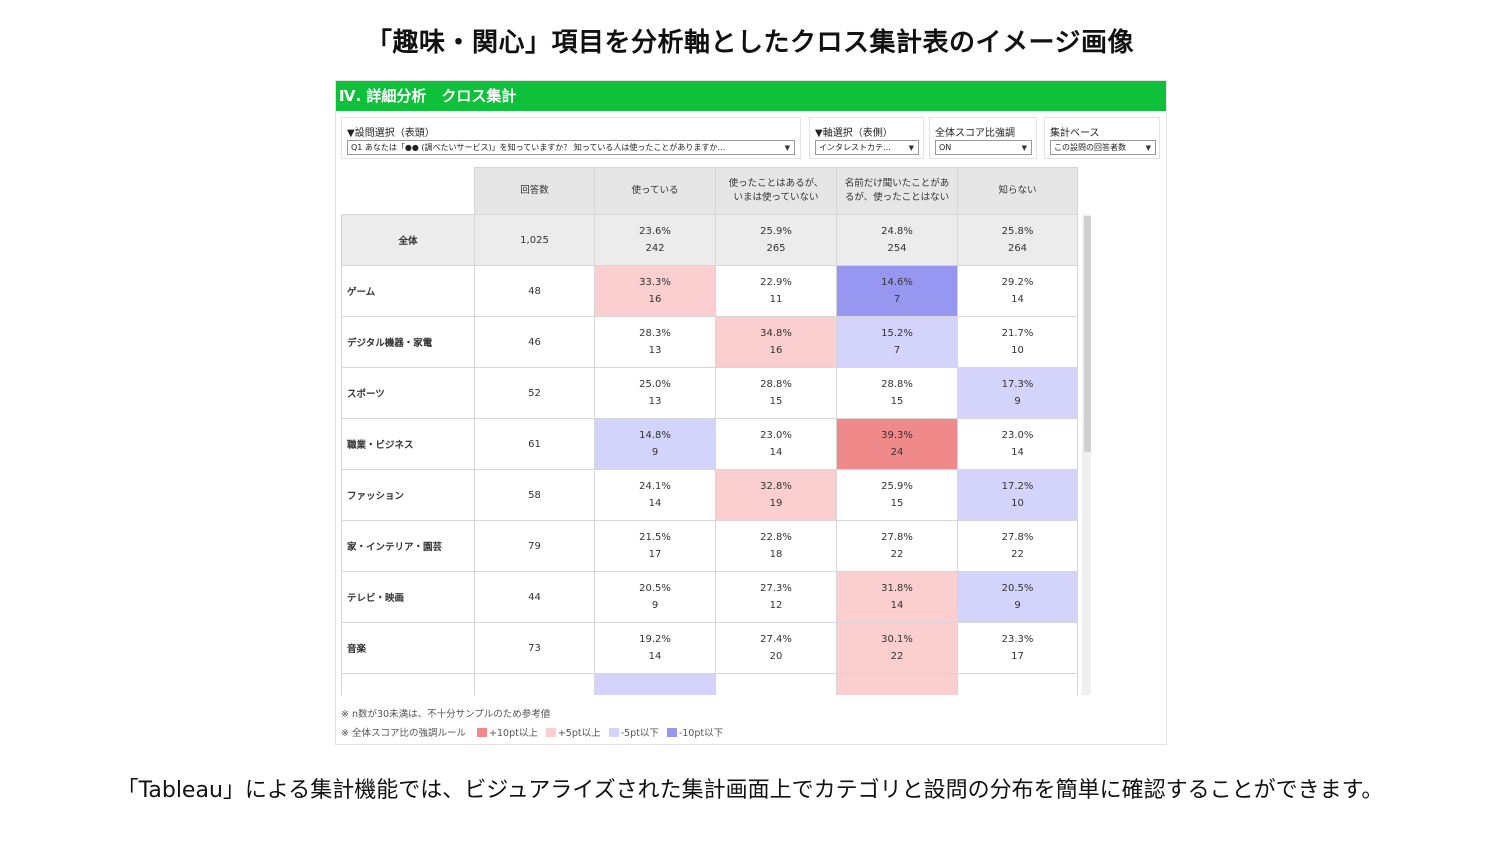 The width and height of the screenshot is (1500, 844). Describe the element at coordinates (1017, 486) in the screenshot. I see `cell-percent: 17.2%` at that location.